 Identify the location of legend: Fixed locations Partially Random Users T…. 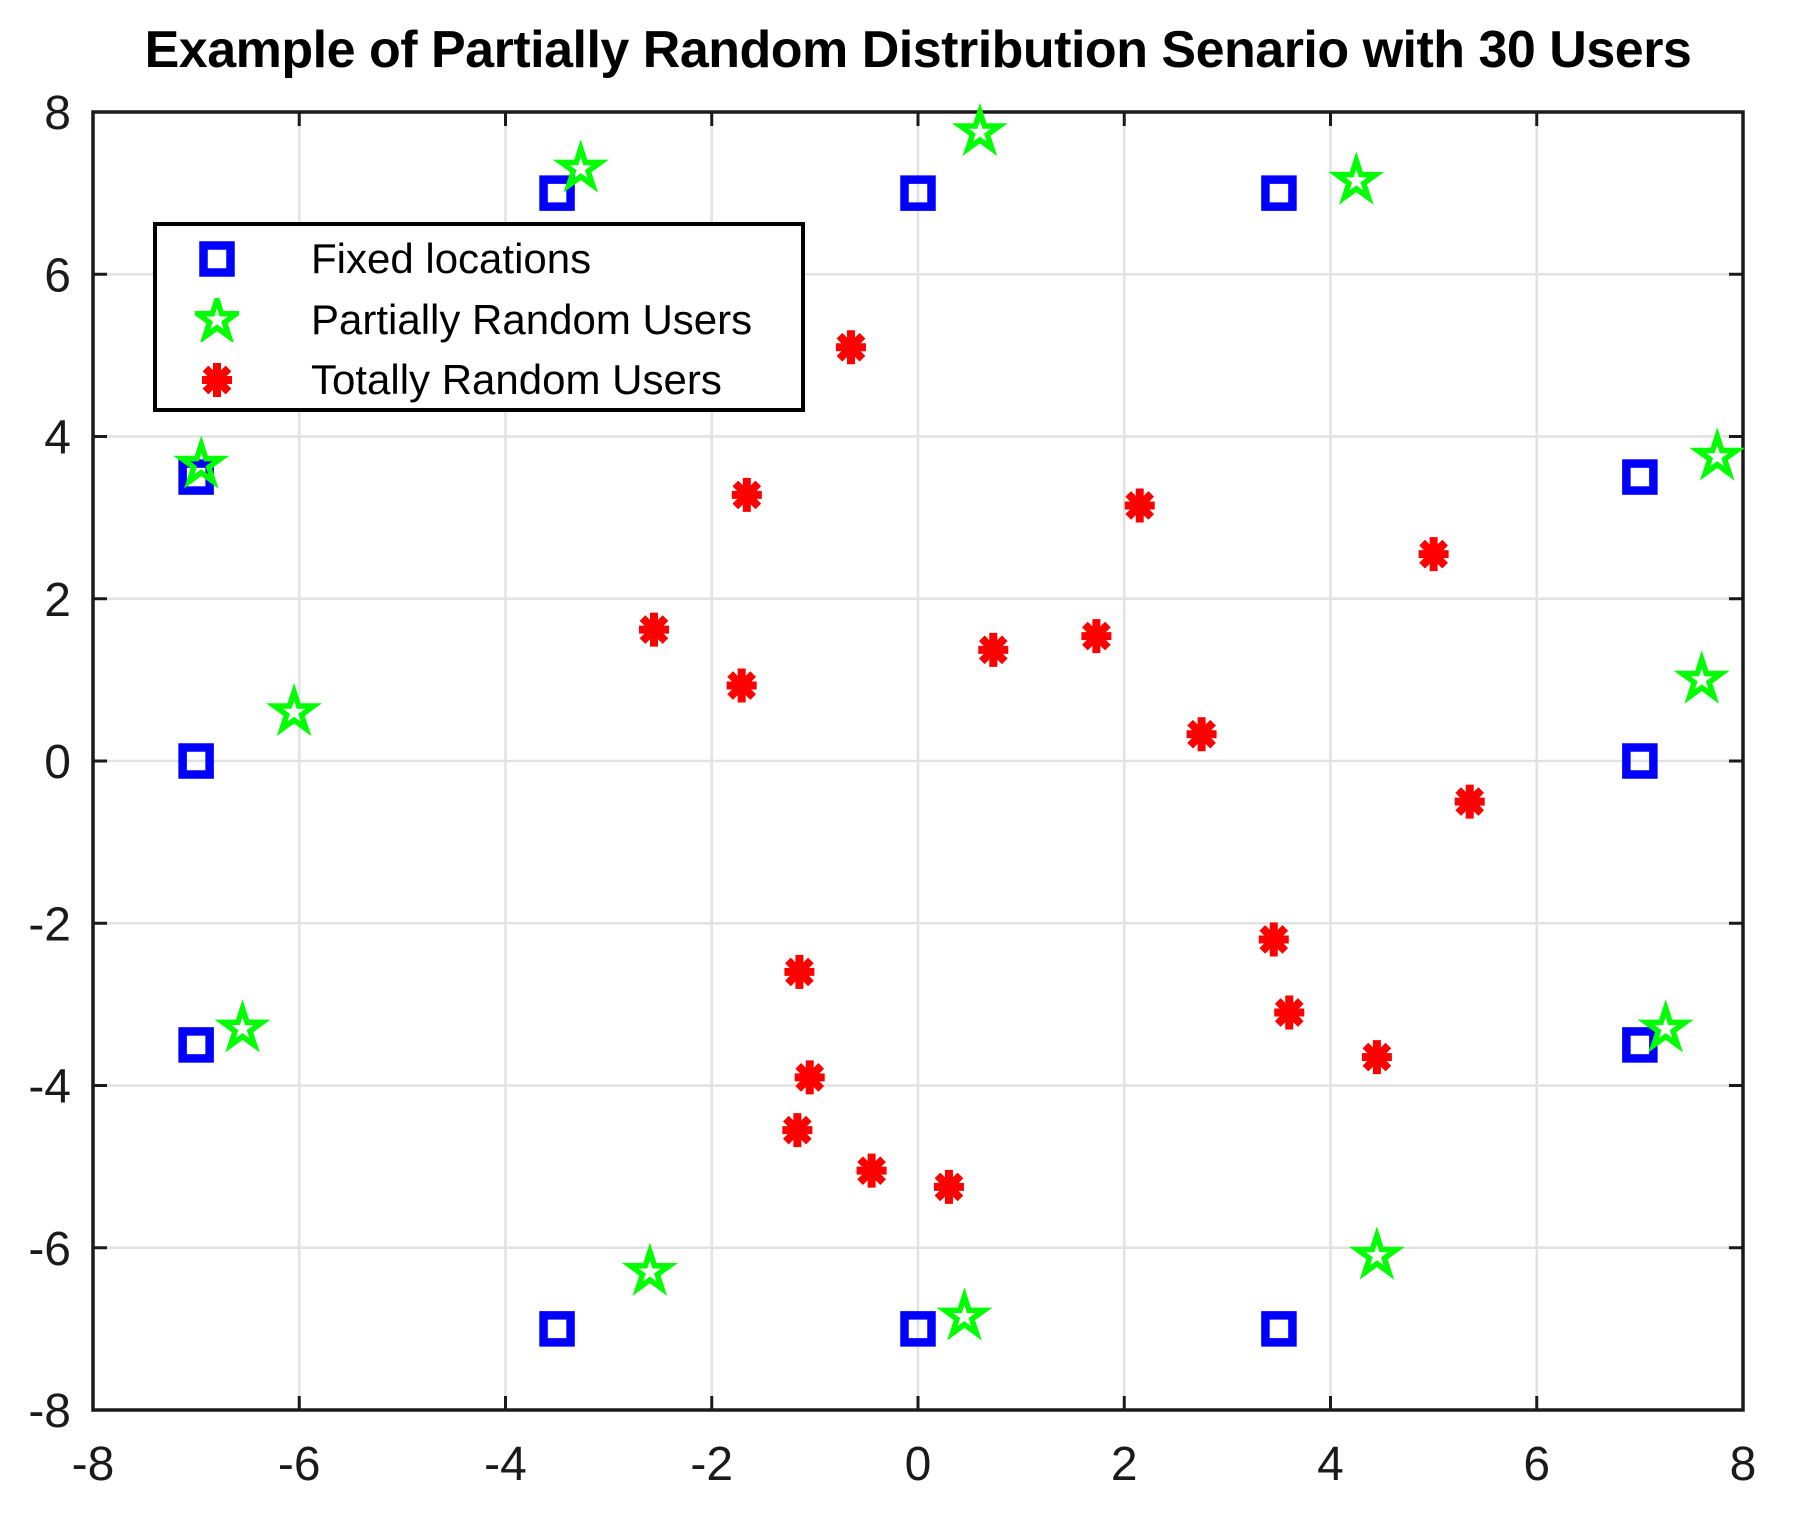
(479, 317).